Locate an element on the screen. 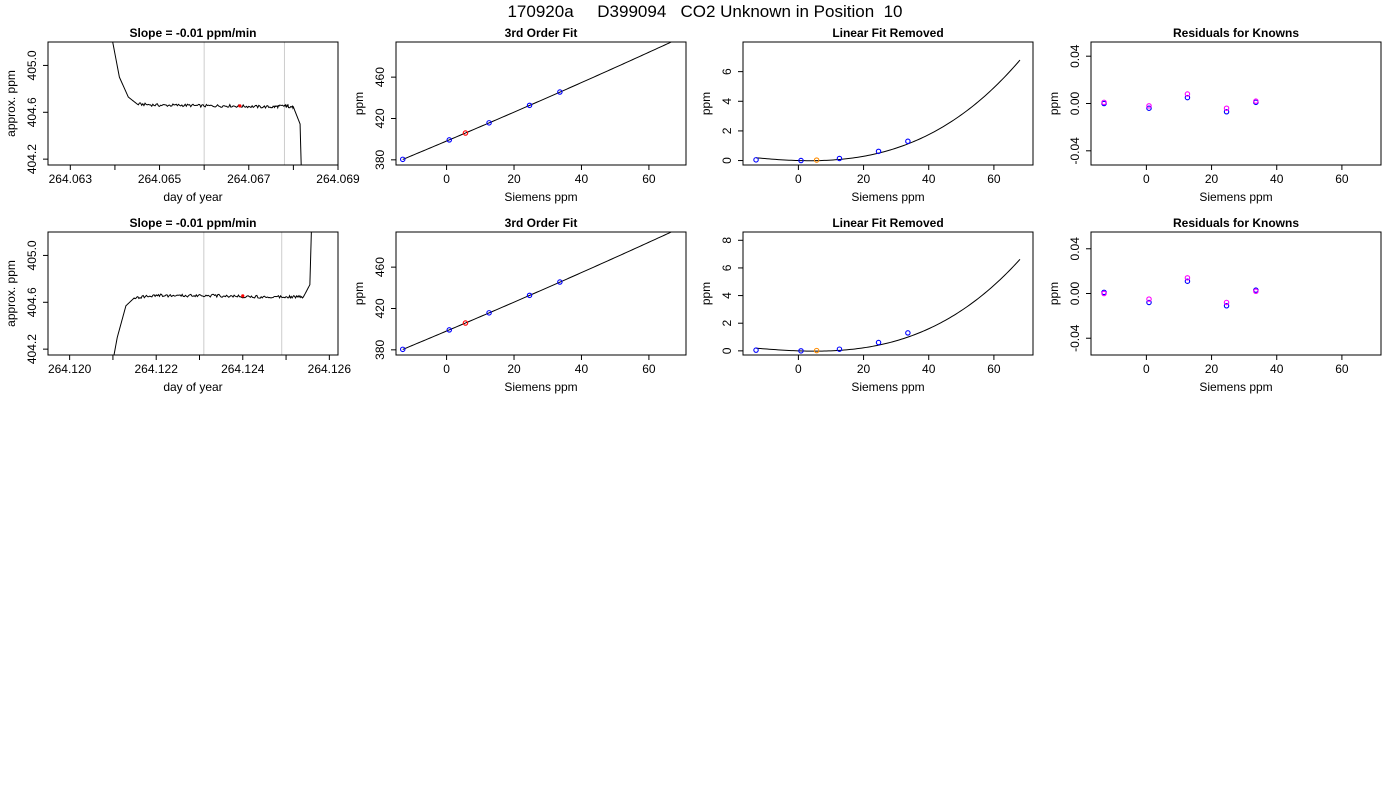  y-tick-label: 6 is located at coordinates (727, 267).